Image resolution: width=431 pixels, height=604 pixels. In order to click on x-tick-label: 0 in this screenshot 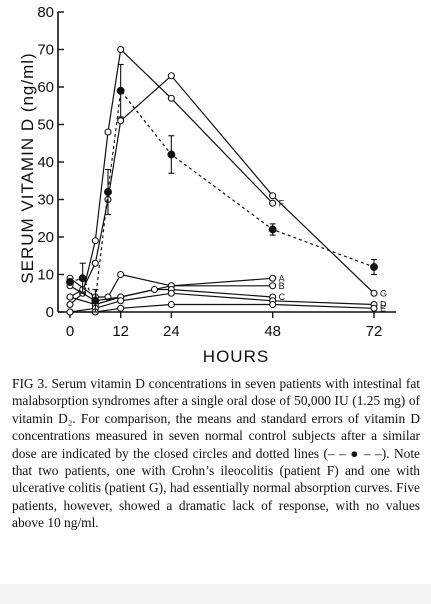, I will do `click(70, 331)`.